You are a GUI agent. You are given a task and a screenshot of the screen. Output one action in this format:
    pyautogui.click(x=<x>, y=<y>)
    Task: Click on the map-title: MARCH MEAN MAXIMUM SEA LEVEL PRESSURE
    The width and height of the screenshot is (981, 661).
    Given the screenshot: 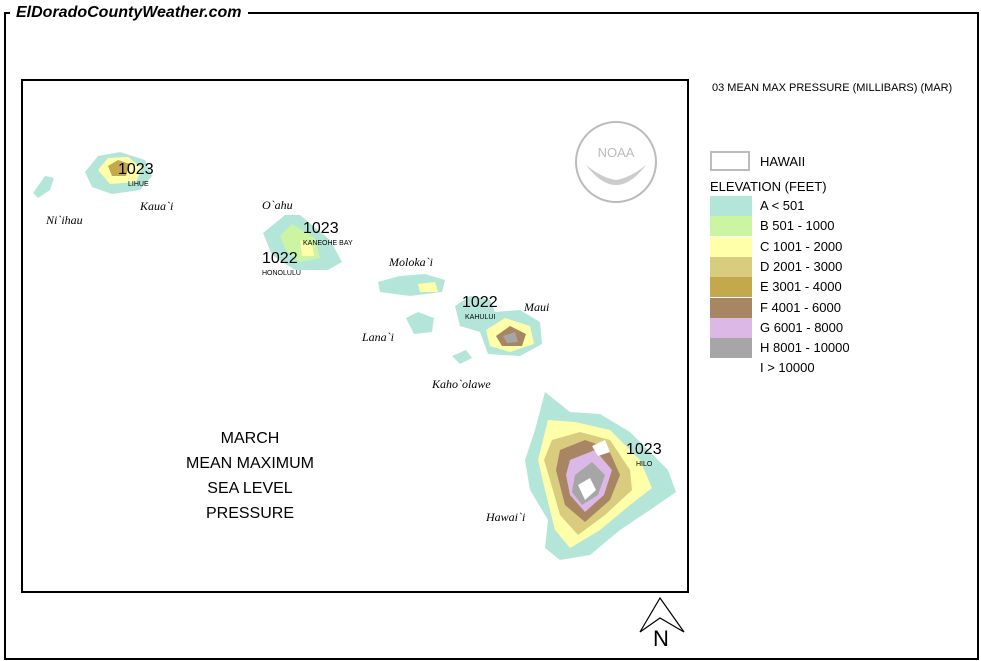 What is the action you would take?
    pyautogui.click(x=250, y=476)
    